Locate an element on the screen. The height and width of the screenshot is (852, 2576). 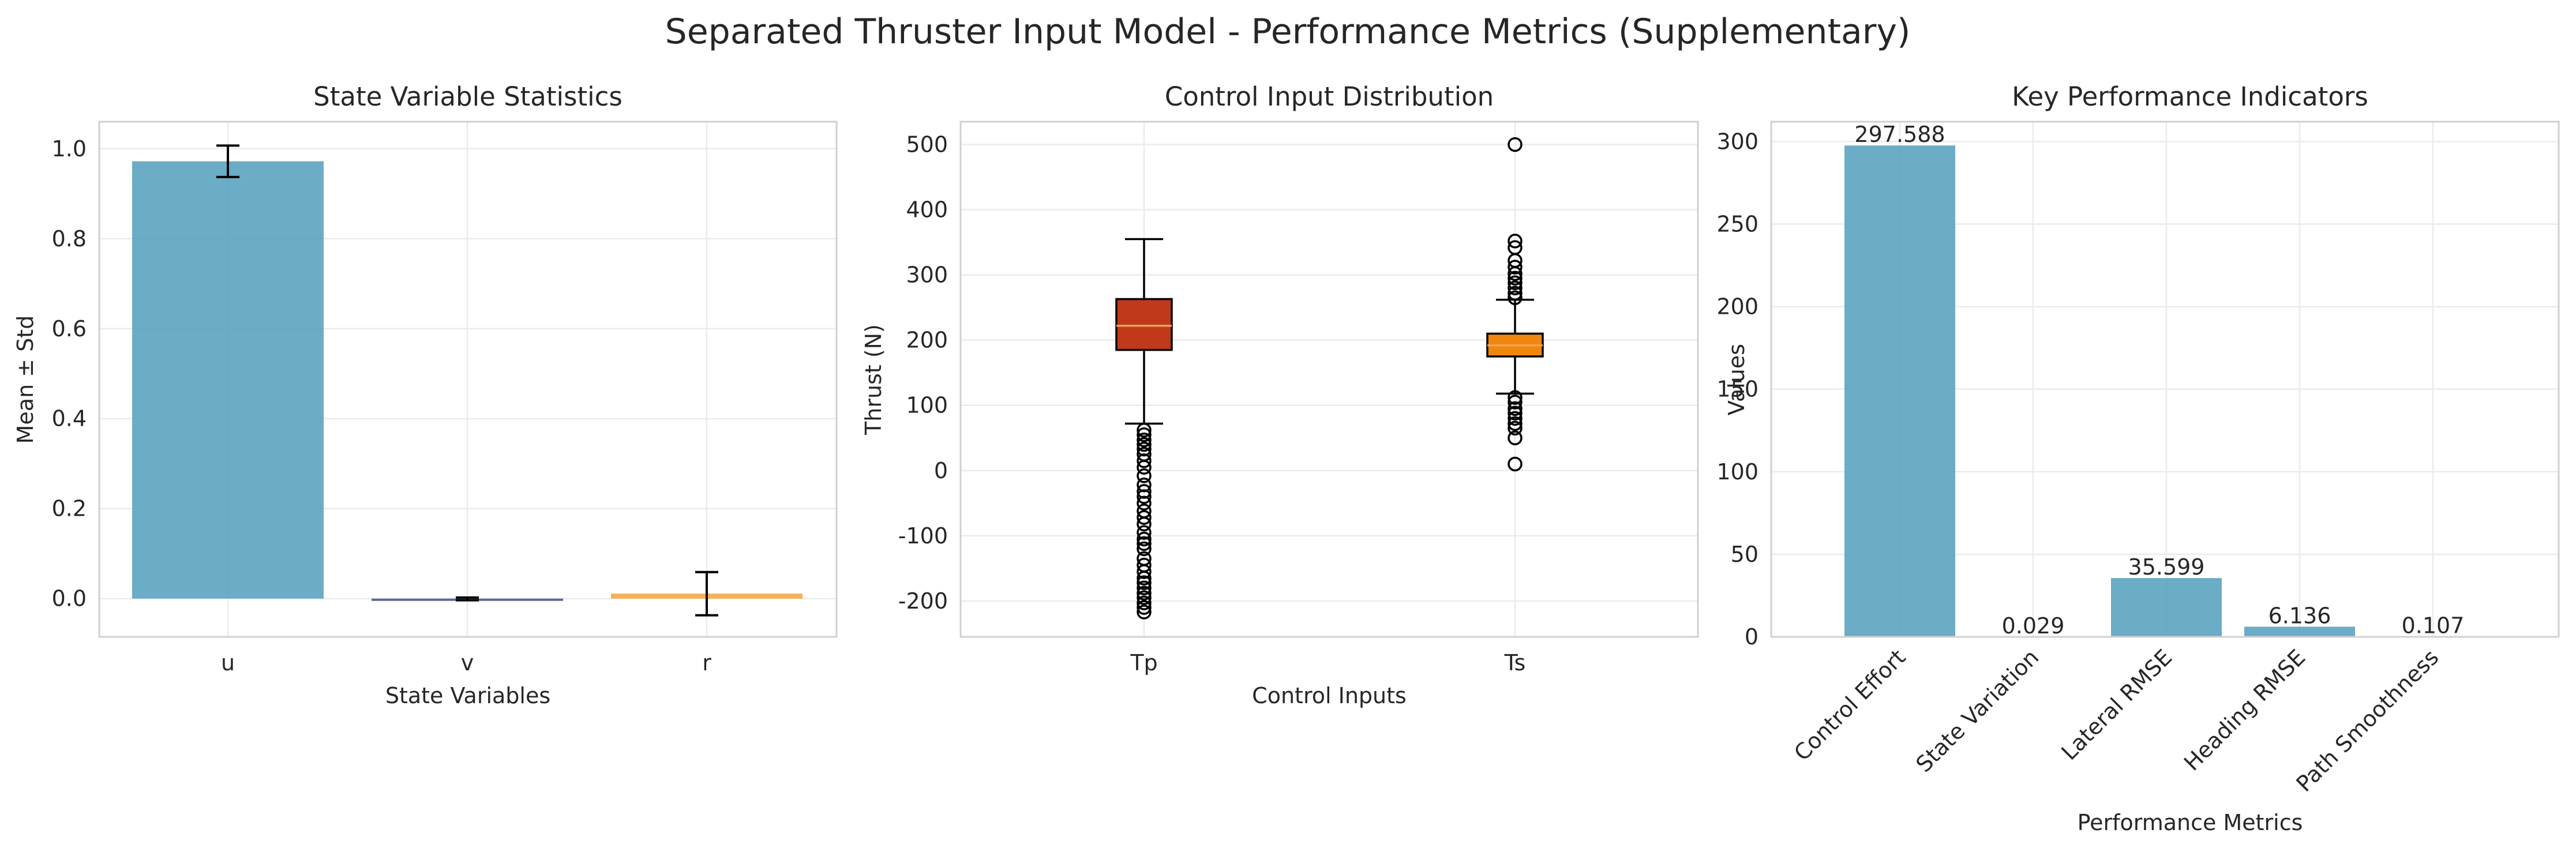
x-tick-label-lateral-rmse: Lateral RMSE is located at coordinates (2116, 705).